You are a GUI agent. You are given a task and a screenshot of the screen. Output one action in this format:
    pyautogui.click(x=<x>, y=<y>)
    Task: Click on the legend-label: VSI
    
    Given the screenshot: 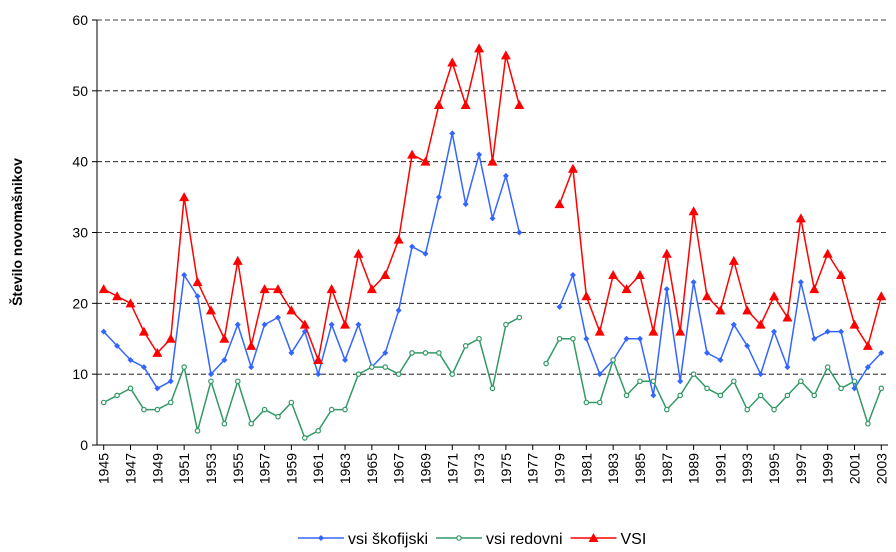 What is the action you would take?
    pyautogui.click(x=634, y=539)
    